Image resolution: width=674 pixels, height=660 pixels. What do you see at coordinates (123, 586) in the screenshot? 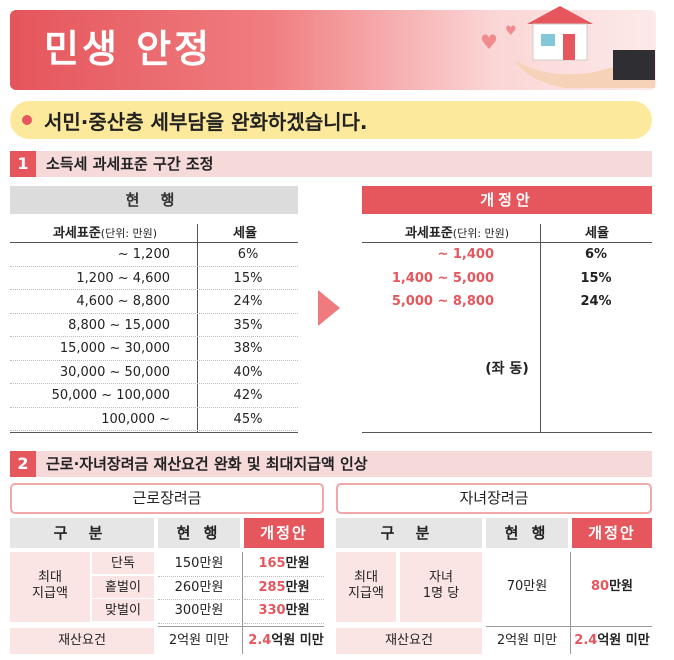
I see `household-type: 홑벌이` at bounding box center [123, 586].